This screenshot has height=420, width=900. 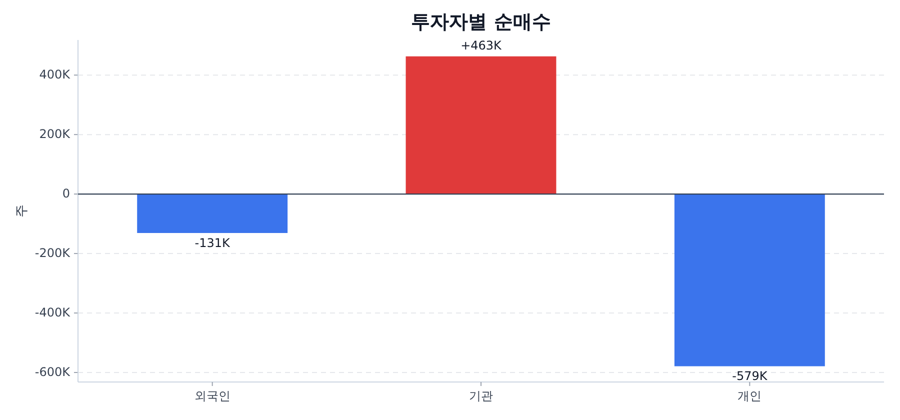 What do you see at coordinates (53, 253) in the screenshot?
I see `y-tick-label: -200K` at bounding box center [53, 253].